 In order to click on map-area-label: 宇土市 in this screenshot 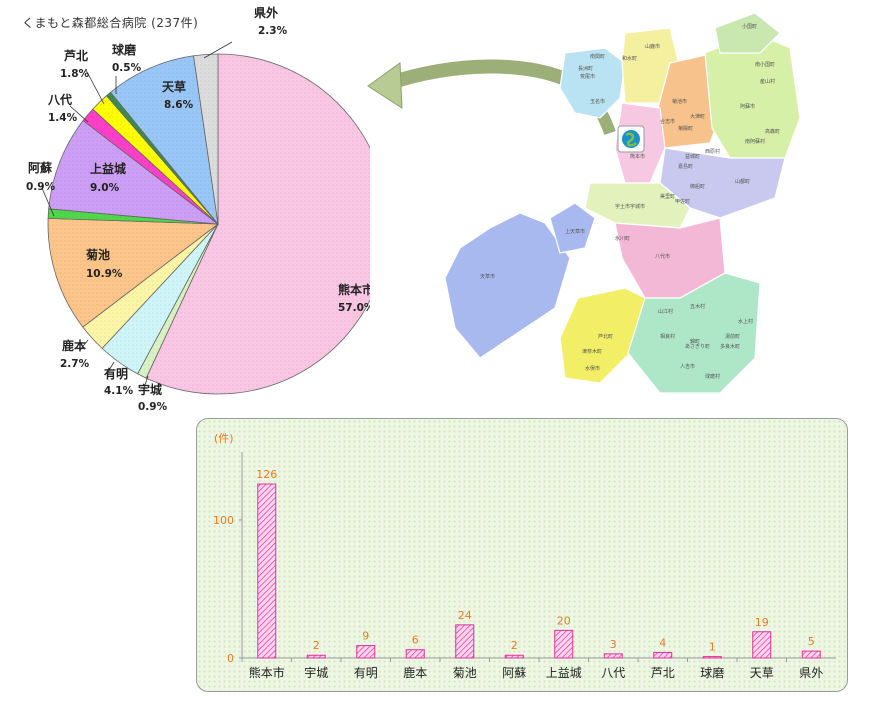, I will do `click(622, 206)`.